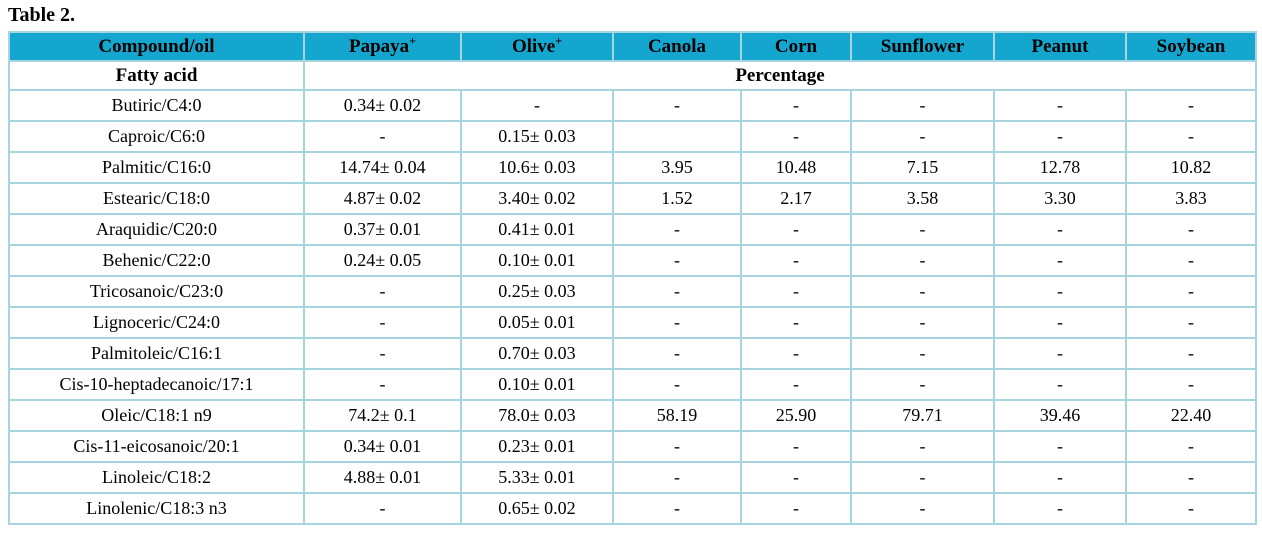  What do you see at coordinates (537, 415) in the screenshot?
I see `value-cell: 78.0± 0.03` at bounding box center [537, 415].